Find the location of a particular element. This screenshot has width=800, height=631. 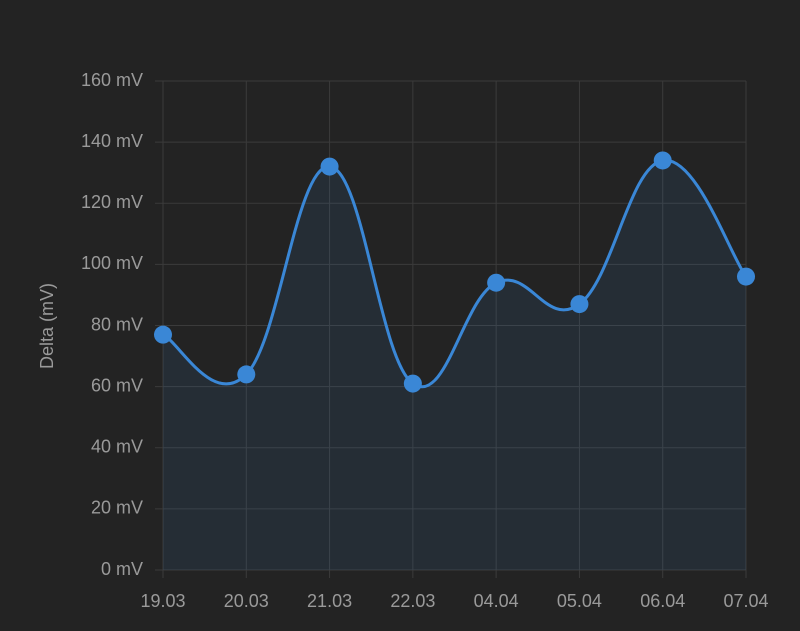

y-tick-label: 100 mV is located at coordinates (112, 263).